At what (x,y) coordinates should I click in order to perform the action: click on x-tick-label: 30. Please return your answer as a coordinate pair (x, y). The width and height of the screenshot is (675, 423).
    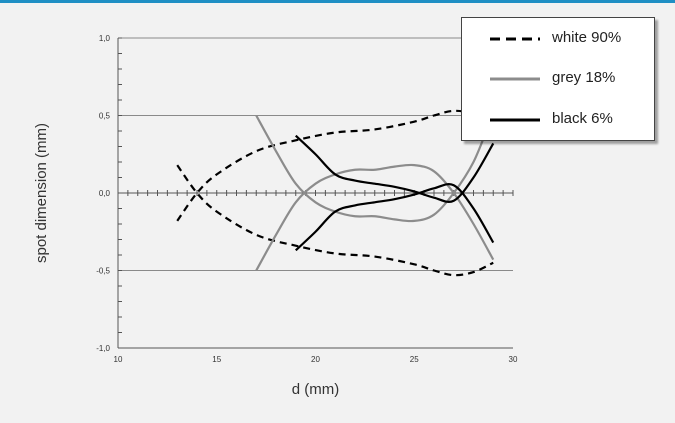
    Looking at the image, I should click on (513, 359).